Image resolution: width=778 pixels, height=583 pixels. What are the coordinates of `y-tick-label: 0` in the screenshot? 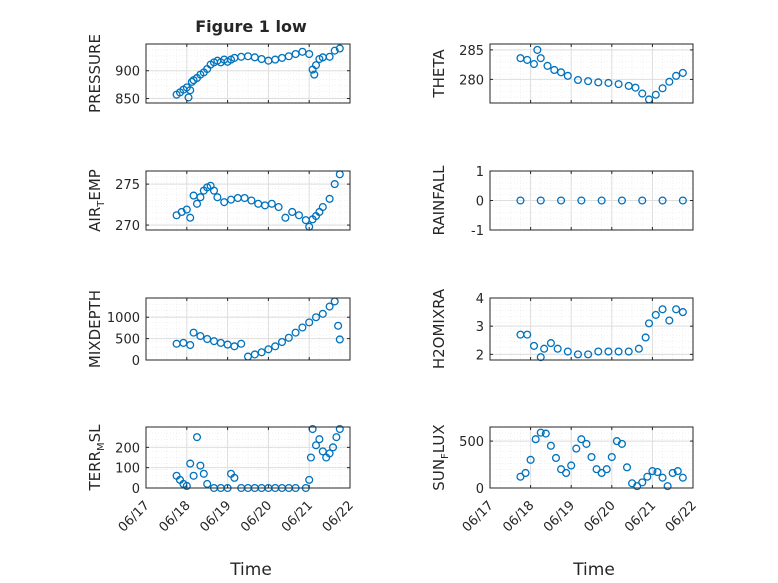 It's located at (136, 489).